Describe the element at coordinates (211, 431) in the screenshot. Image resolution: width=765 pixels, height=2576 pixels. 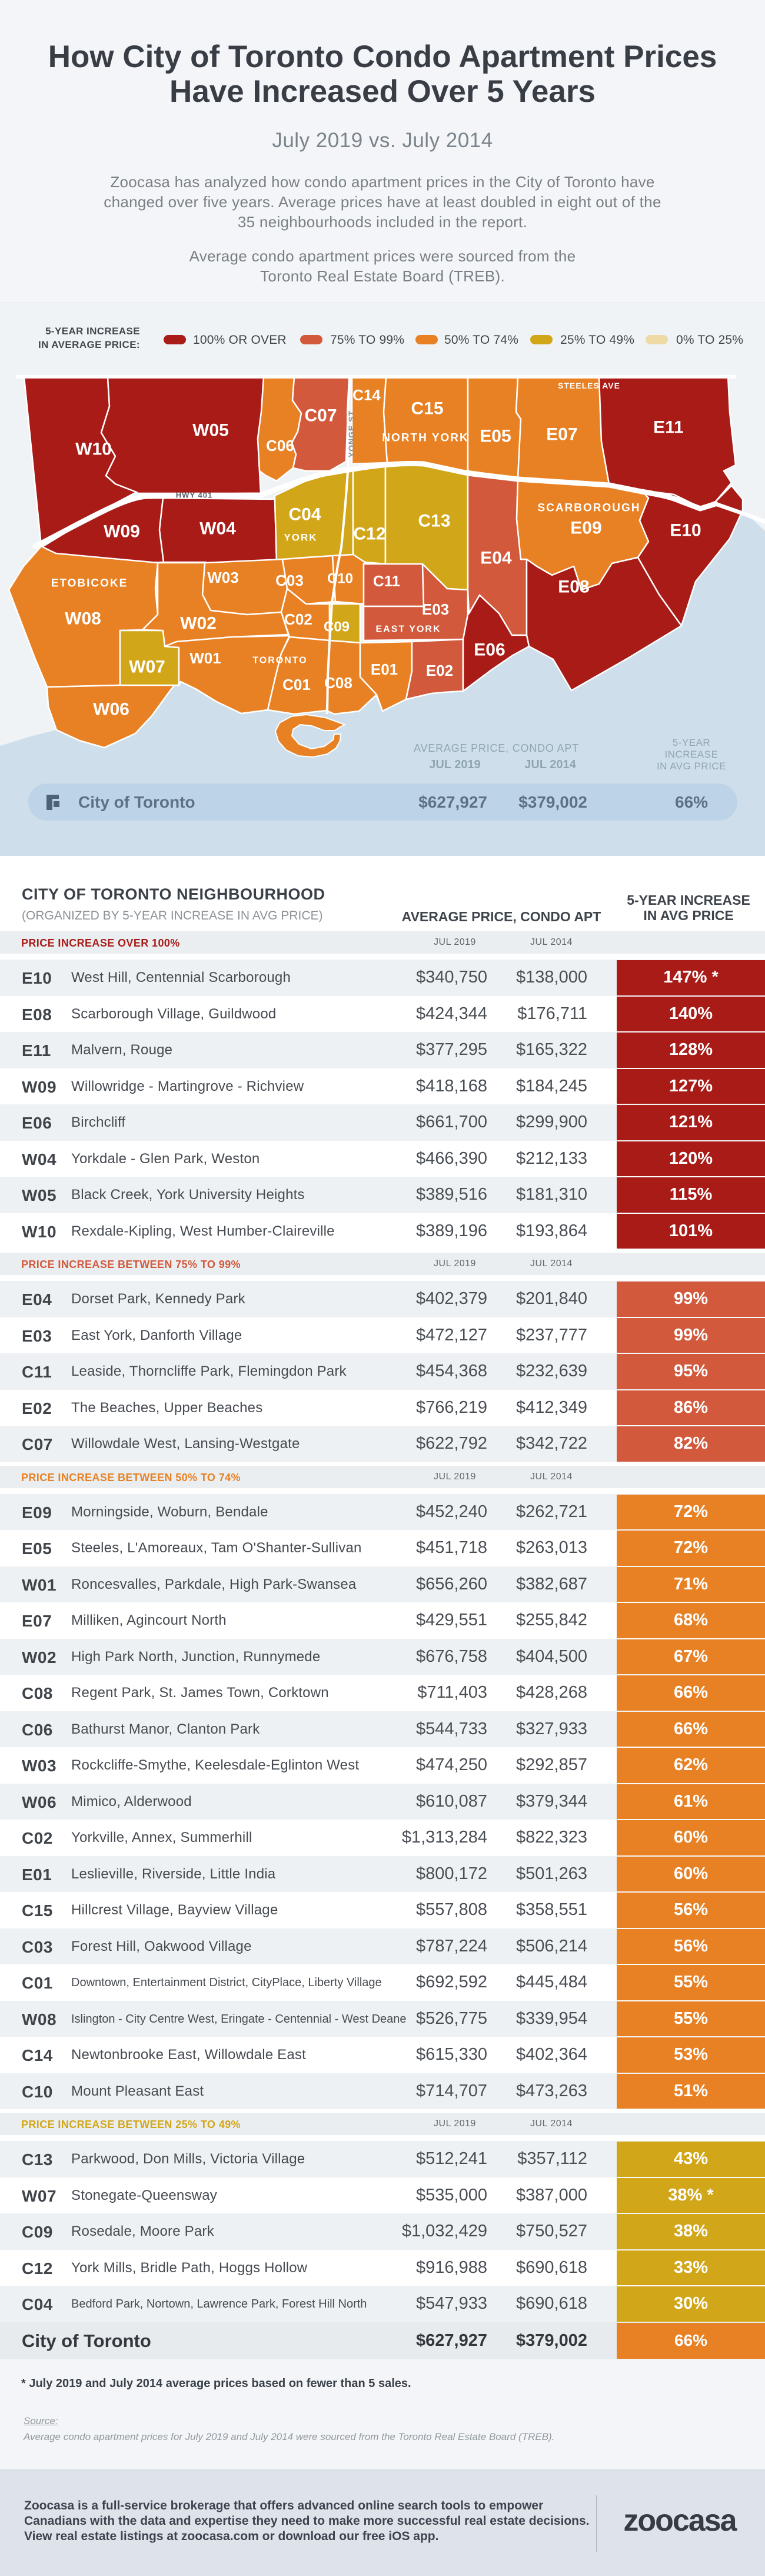
I see `svg-text: W05` at that location.